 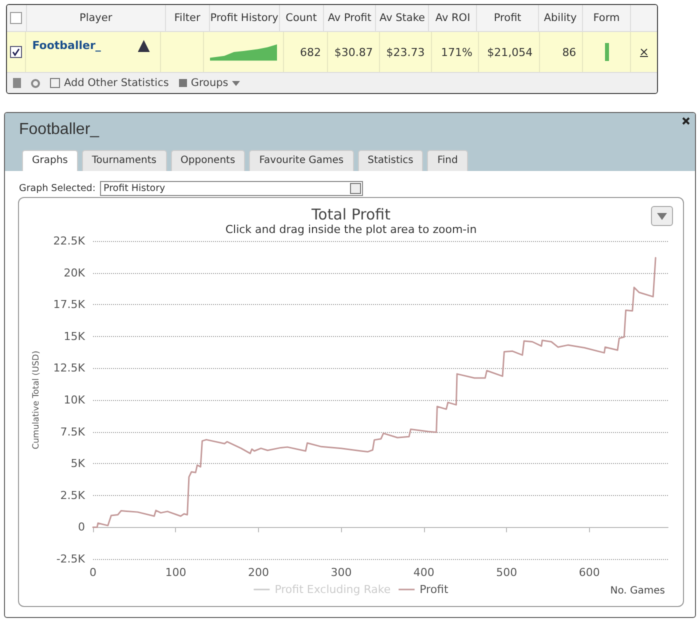 What do you see at coordinates (69, 305) in the screenshot?
I see `y-tick-label: 17.5K` at bounding box center [69, 305].